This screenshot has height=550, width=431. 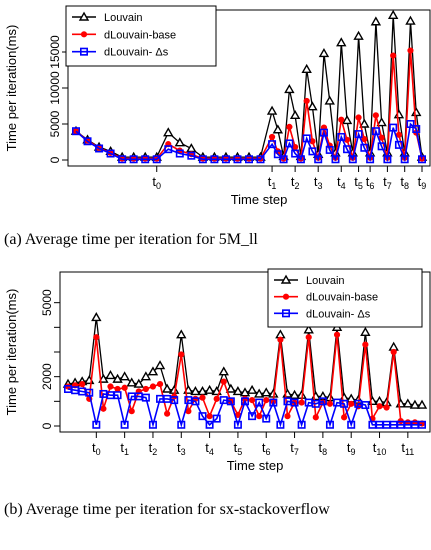 I want to click on y-tick-label: 15000, so click(x=55, y=52).